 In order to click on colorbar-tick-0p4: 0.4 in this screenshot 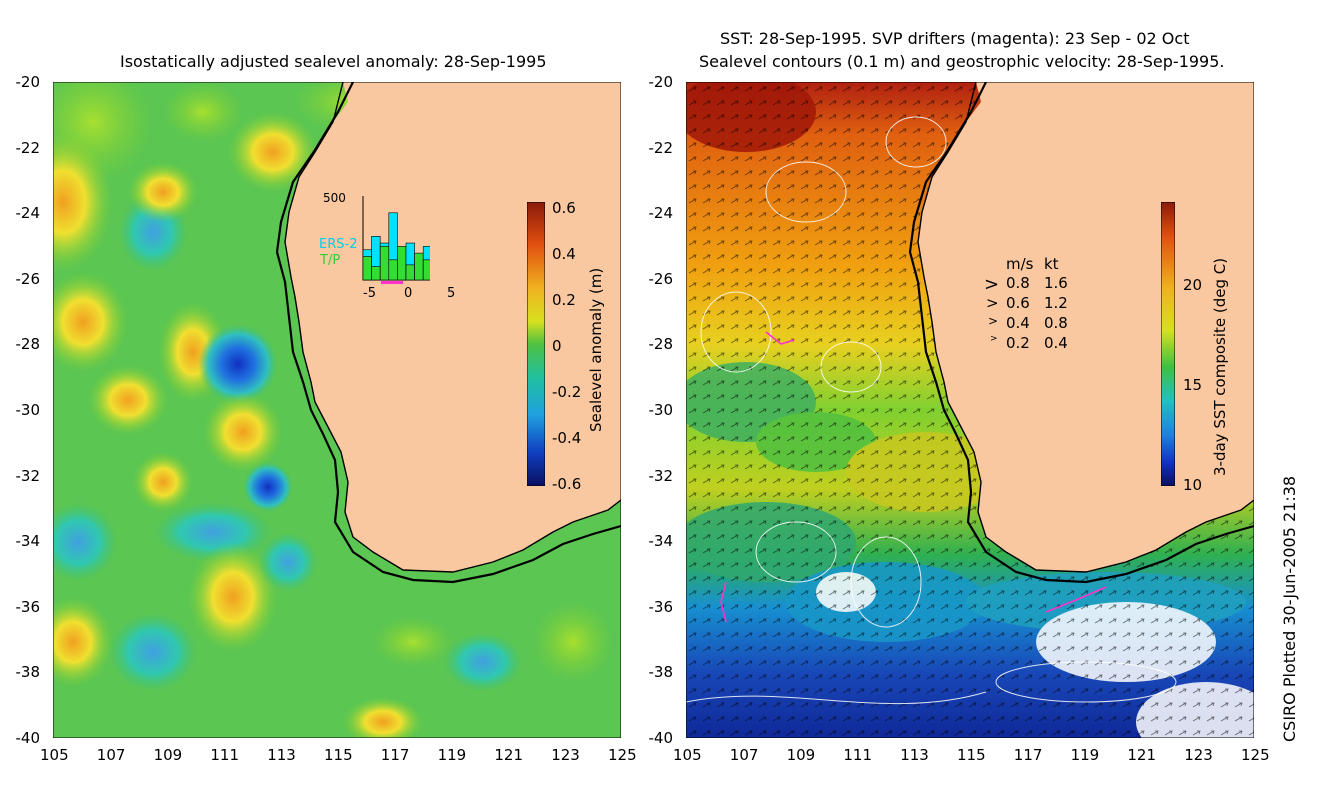, I will do `click(564, 254)`.